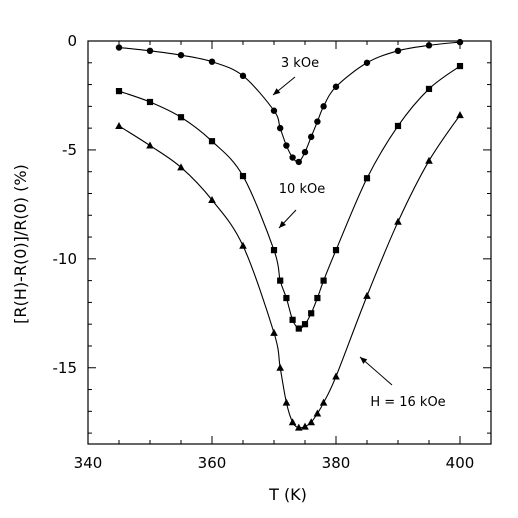 The height and width of the screenshot is (518, 518). Describe the element at coordinates (376, 371) in the screenshot. I see `annotation-arrow` at that location.